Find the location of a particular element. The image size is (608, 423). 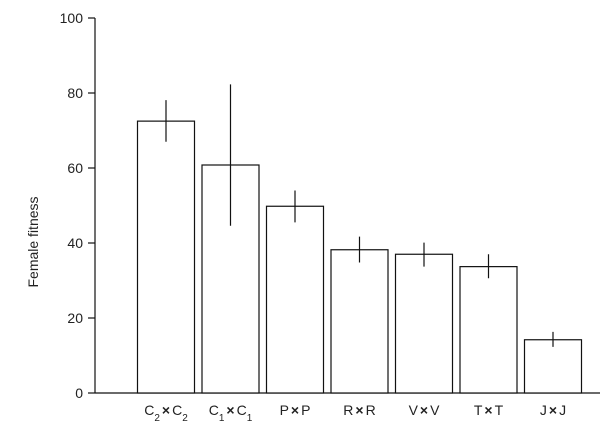

x-tick-label: J × J is located at coordinates (553, 410).